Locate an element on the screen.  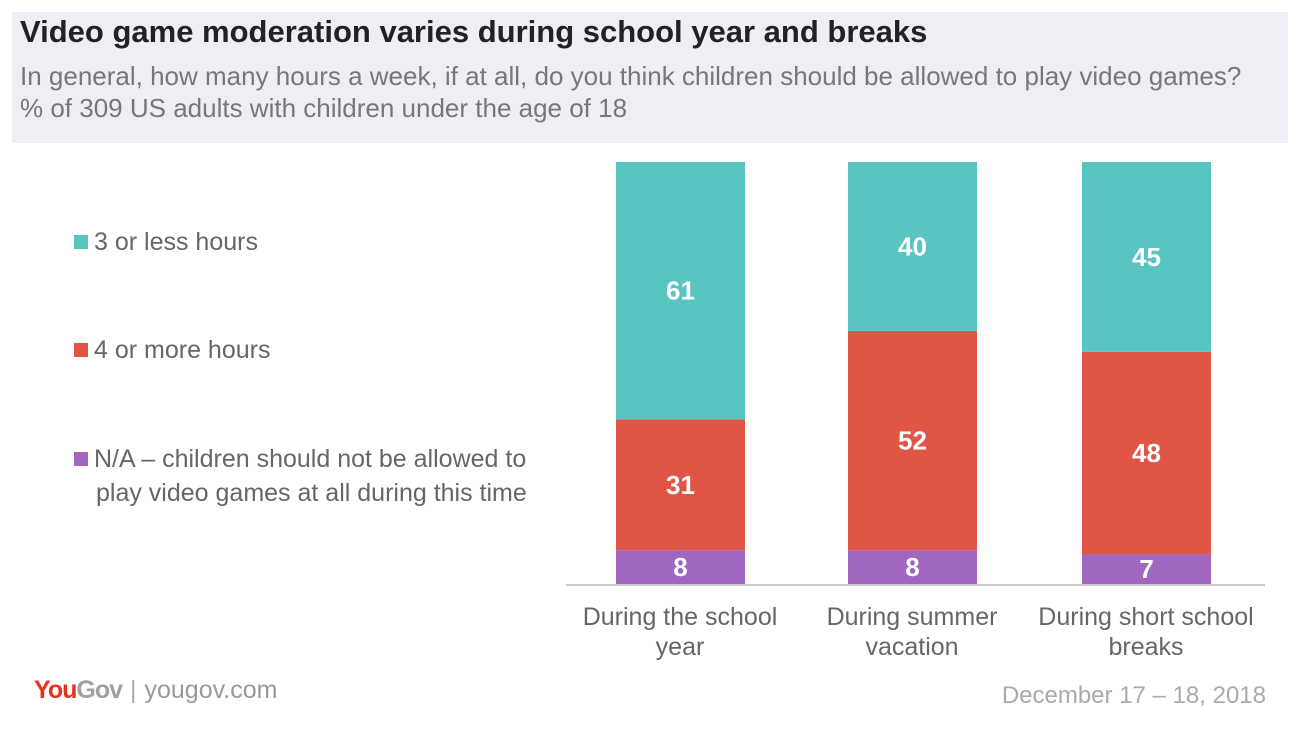
footer-url: yougov.com is located at coordinates (211, 690).